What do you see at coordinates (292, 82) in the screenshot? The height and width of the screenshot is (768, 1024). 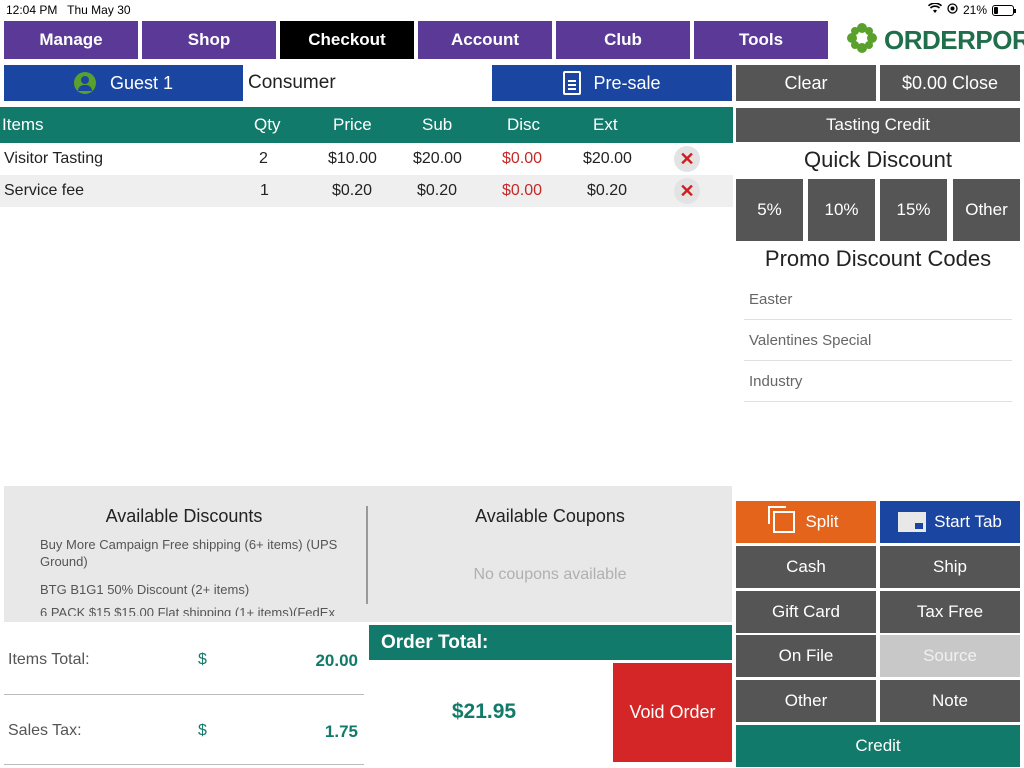 I see `customer-type: Consumer` at bounding box center [292, 82].